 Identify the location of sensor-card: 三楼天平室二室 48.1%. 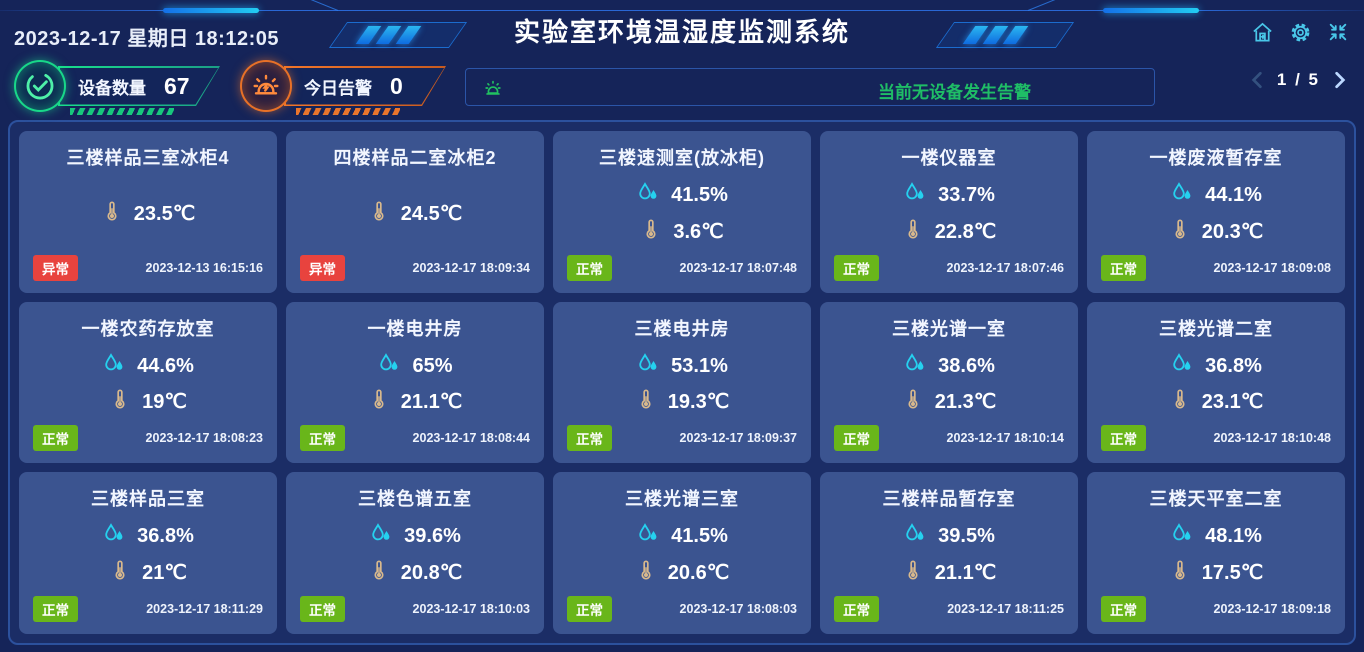
(1216, 553).